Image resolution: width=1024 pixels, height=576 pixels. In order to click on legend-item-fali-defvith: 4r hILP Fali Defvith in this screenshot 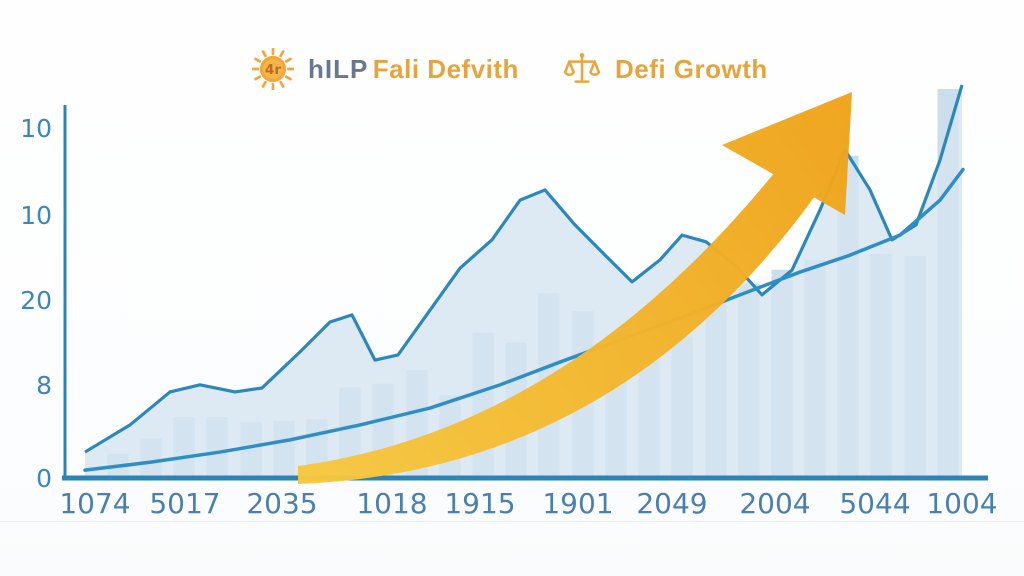, I will do `click(385, 69)`.